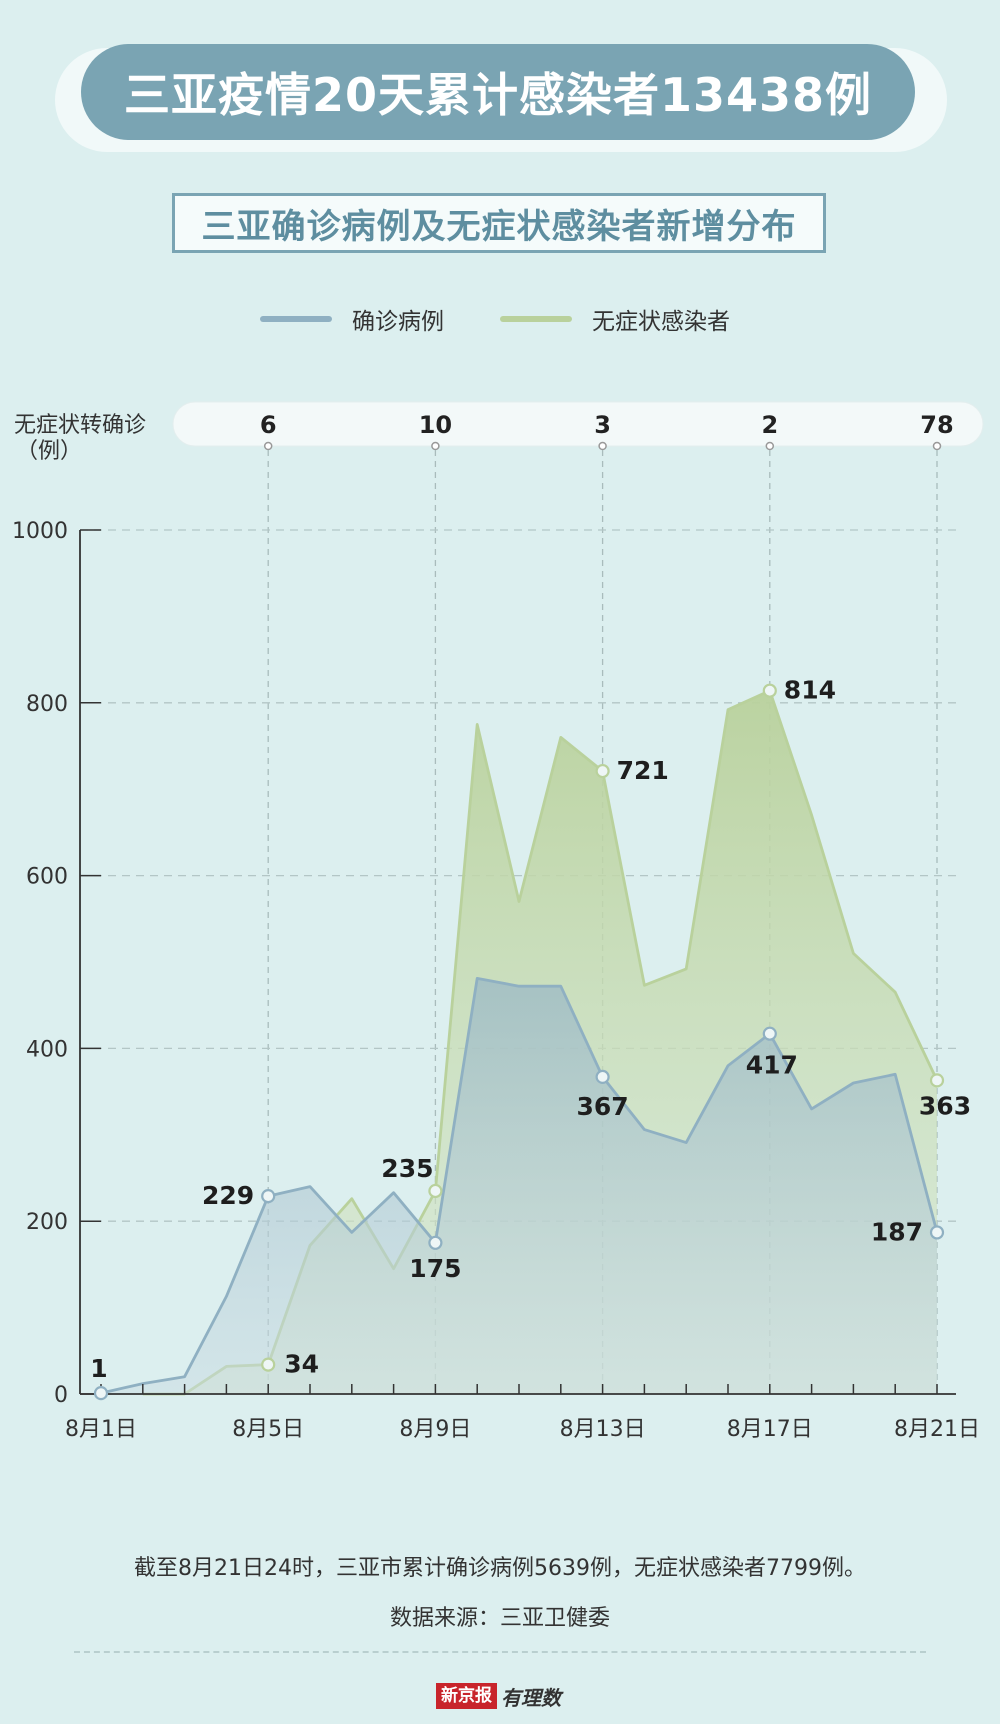 The image size is (1000, 1724). What do you see at coordinates (47, 1049) in the screenshot?
I see `y-tick-label: 400` at bounding box center [47, 1049].